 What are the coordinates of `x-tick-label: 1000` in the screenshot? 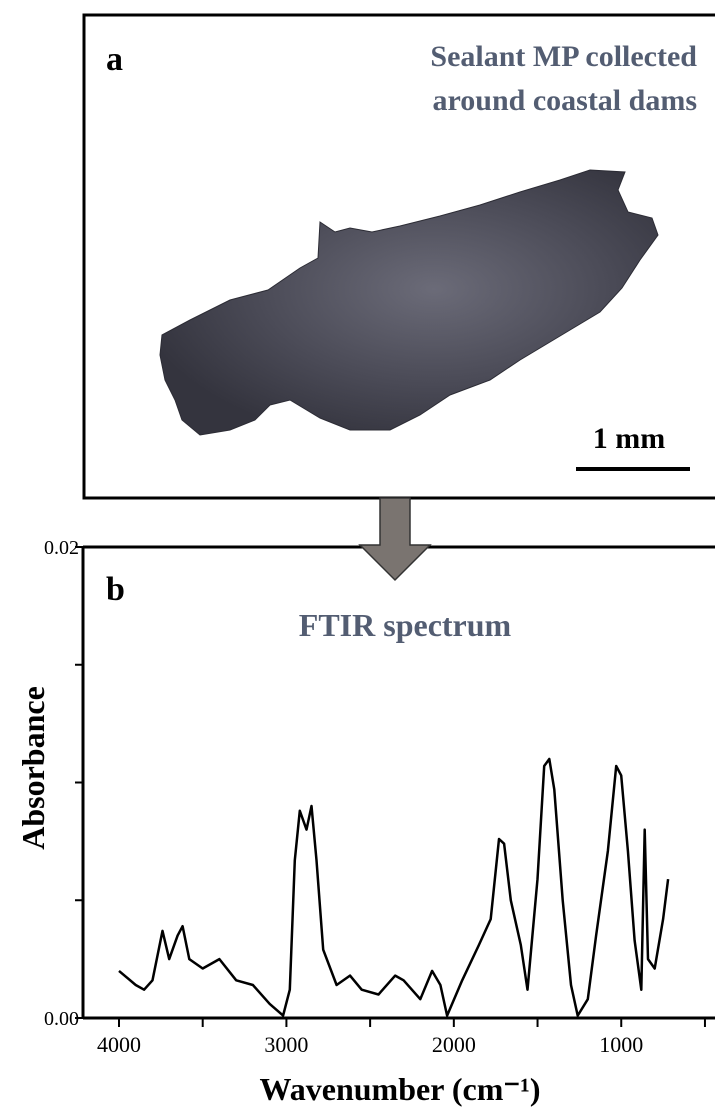 It's located at (621, 1044).